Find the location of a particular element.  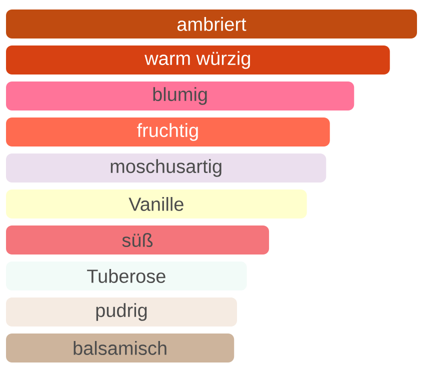

y-tick-label: Vanille is located at coordinates (156, 204).